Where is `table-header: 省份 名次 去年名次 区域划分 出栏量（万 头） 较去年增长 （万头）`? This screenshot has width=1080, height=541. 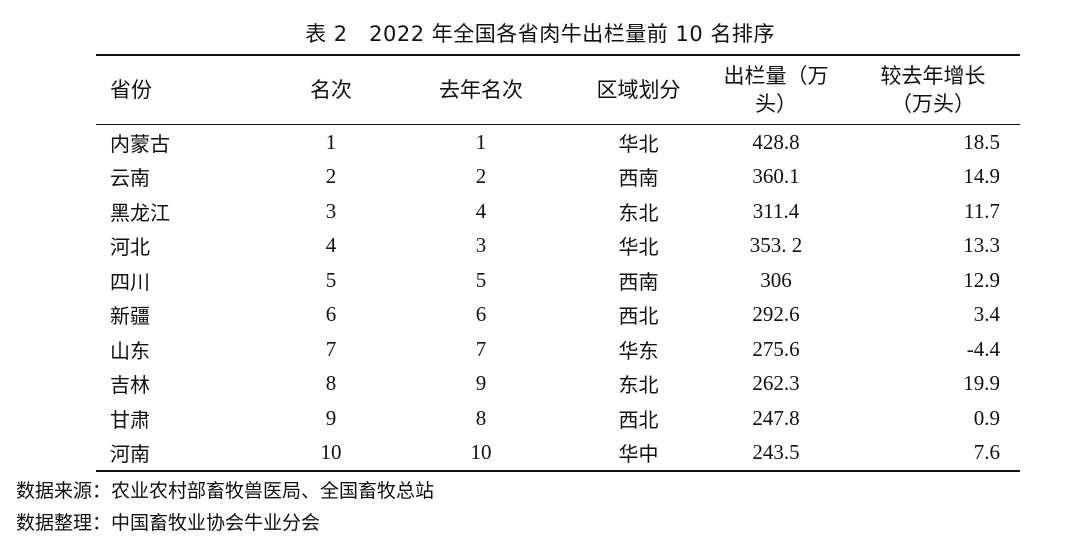
table-header: 省份 名次 去年名次 区域划分 出栏量（万 头） 较去年增长 （万头） is located at coordinates (558, 90).